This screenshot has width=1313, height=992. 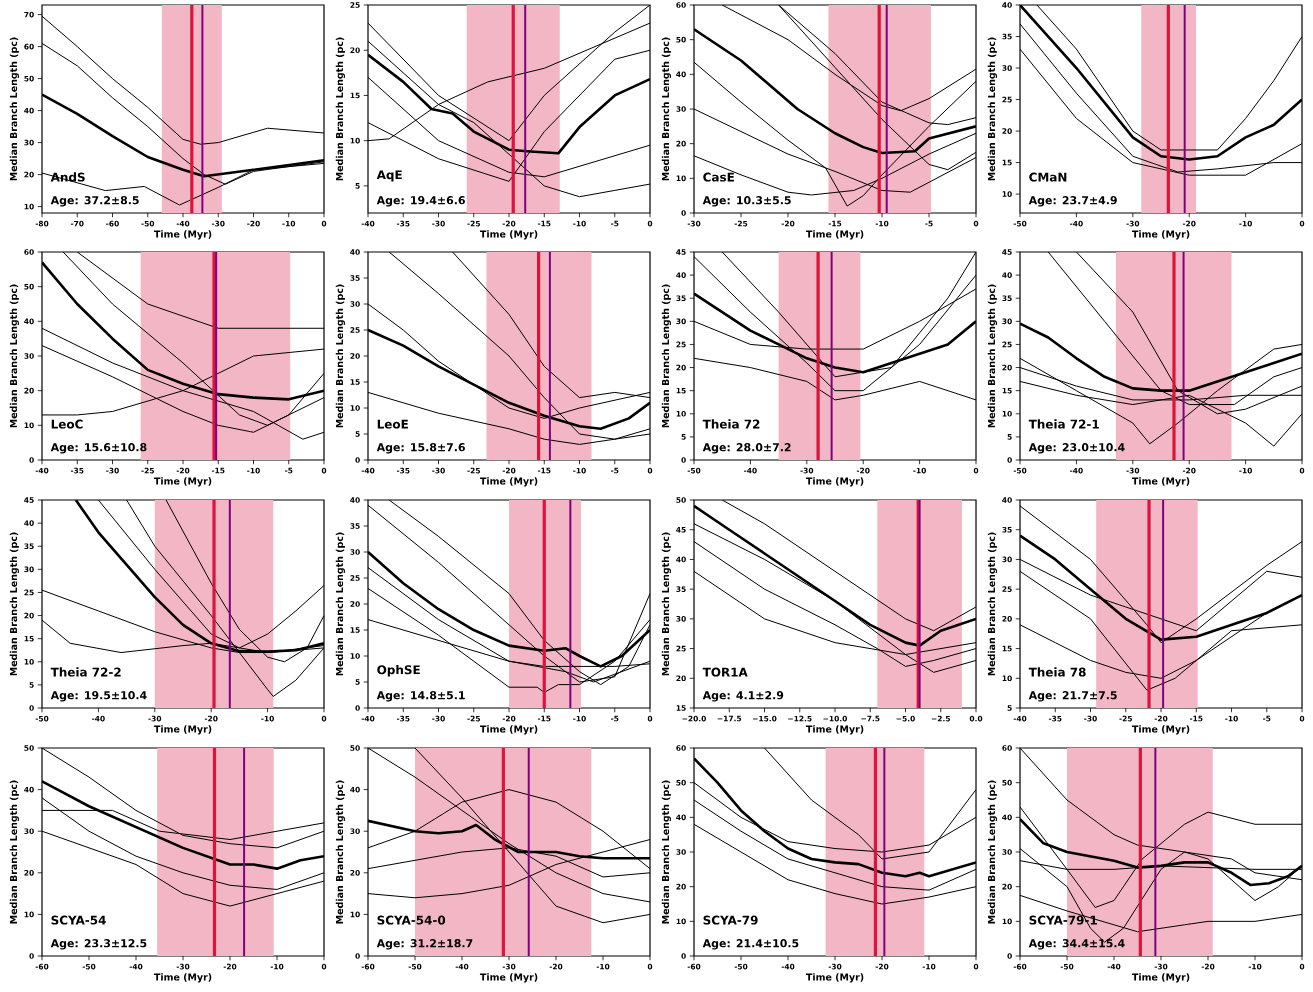 I want to click on annotation: Age: 10.3±5.5, so click(x=746, y=201).